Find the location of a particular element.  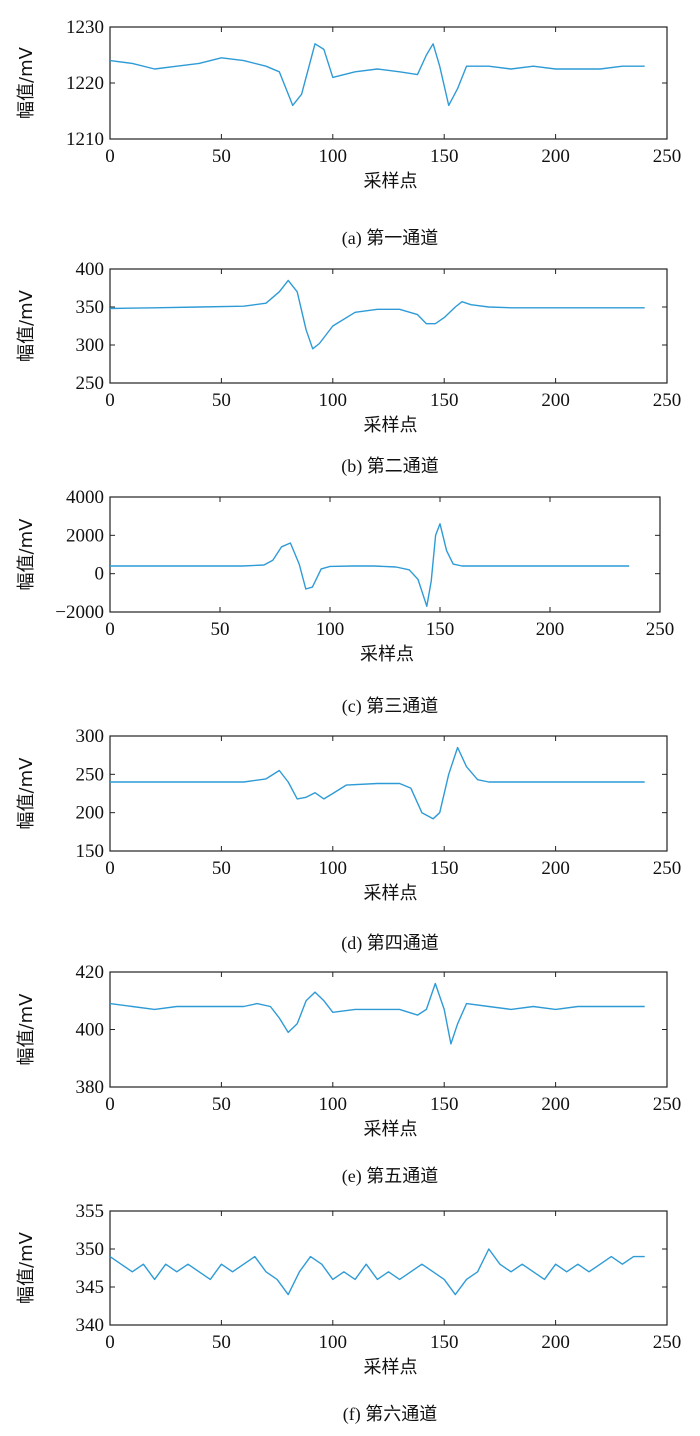

y-tick-label: 345 is located at coordinates (90, 1287).